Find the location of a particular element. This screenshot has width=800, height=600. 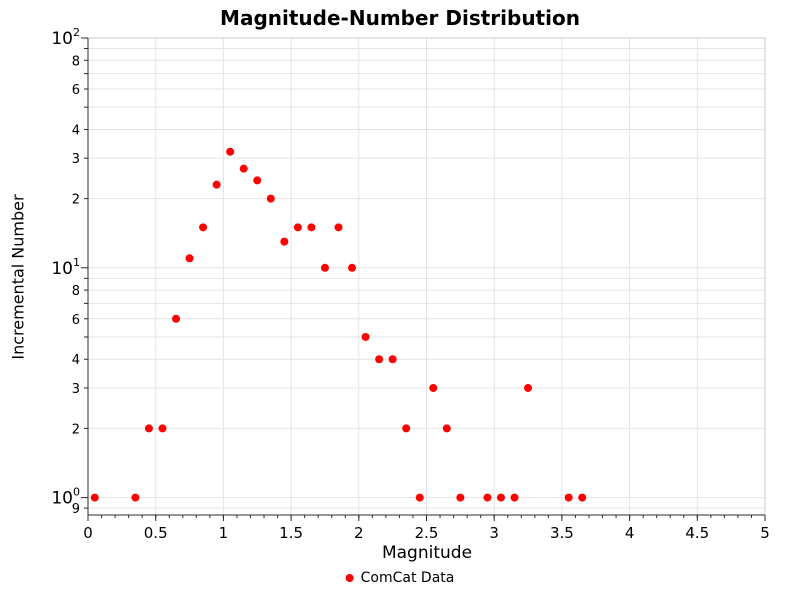

svg-text: 10² is located at coordinates (65, 37).